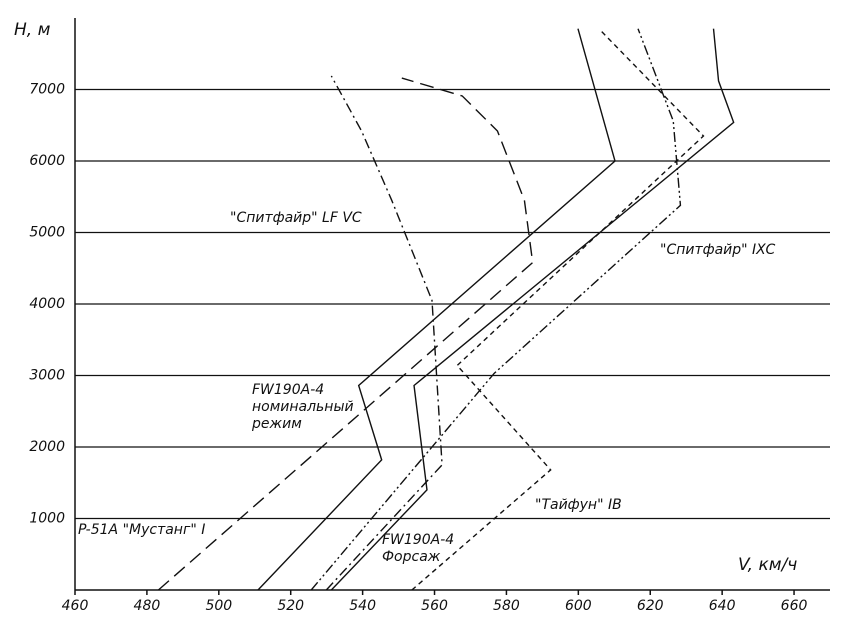 The width and height of the screenshot is (841, 620). What do you see at coordinates (290, 606) in the screenshot?
I see `x-tick-label: 520` at bounding box center [290, 606].